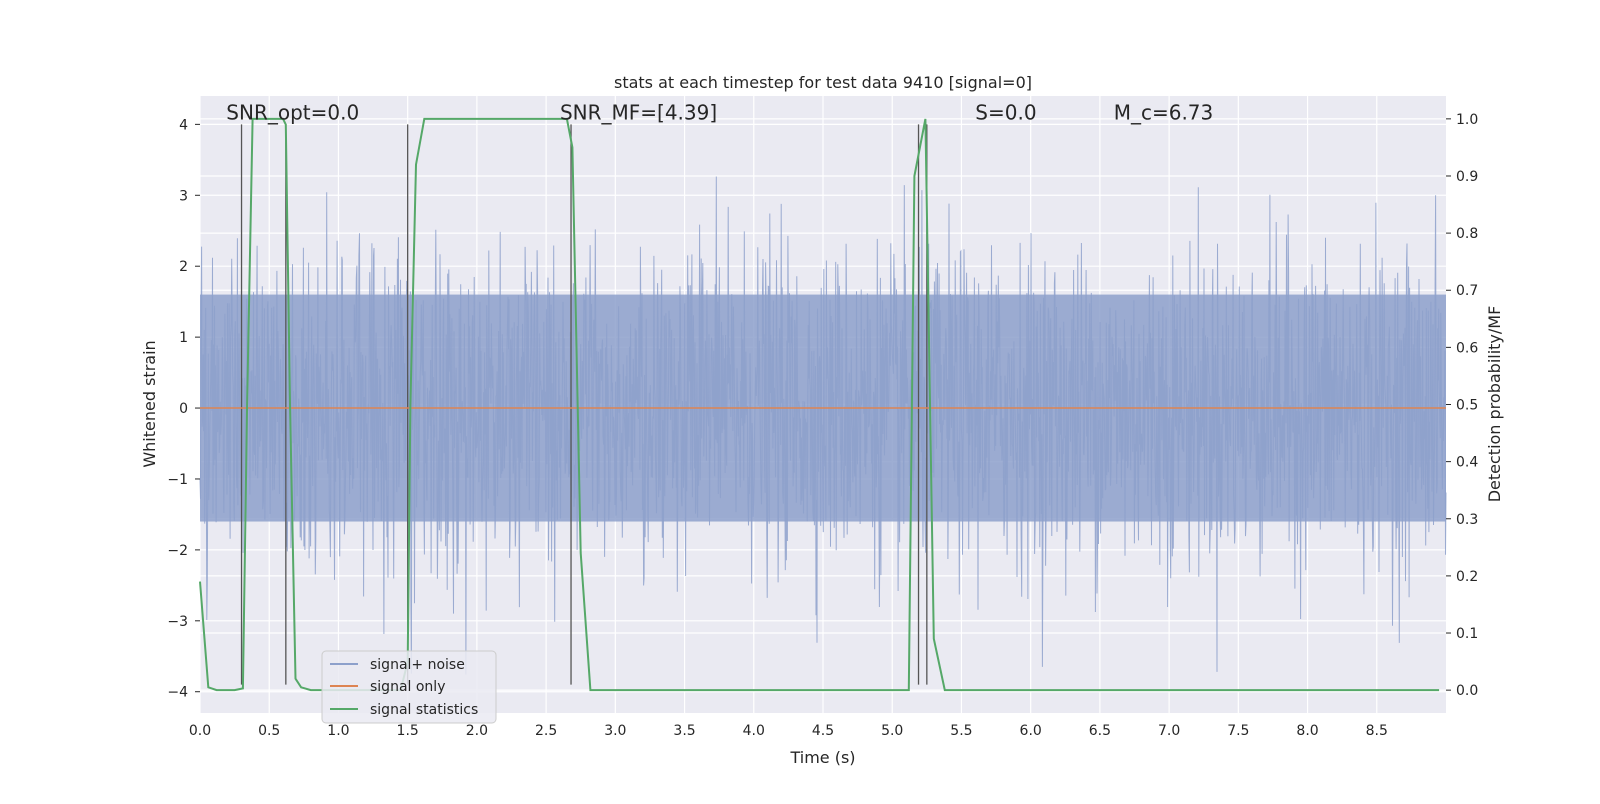 This screenshot has height=804, width=1600. I want to click on x-tick-label: 1.5, so click(408, 731).